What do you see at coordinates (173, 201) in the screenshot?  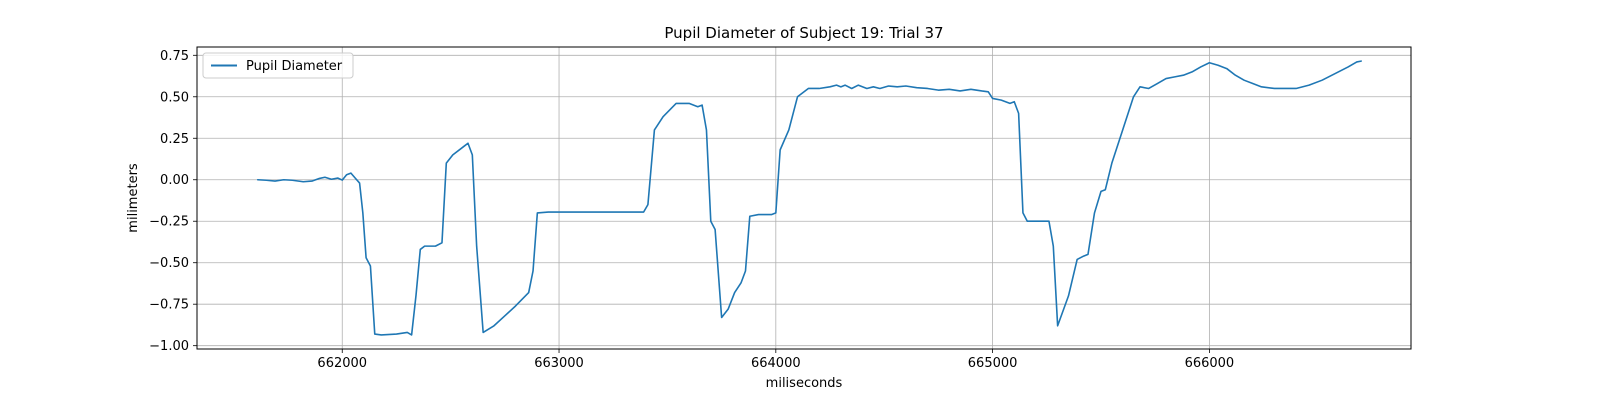 I see `y-axis: 0.75 0.50 0.25 0.00 −0.25 −0.50 −0.75 −1.00` at bounding box center [173, 201].